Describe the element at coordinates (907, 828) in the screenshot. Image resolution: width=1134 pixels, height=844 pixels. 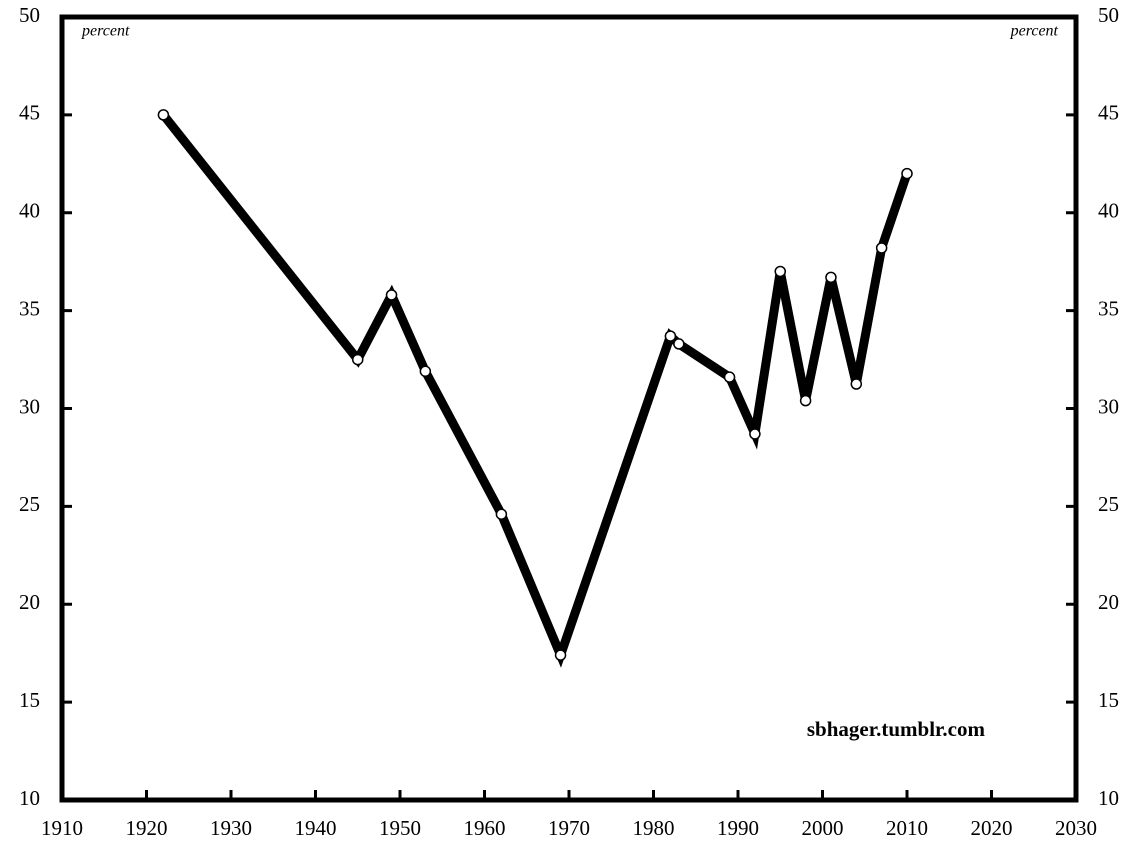
I see `x-tick-label: 2010` at that location.